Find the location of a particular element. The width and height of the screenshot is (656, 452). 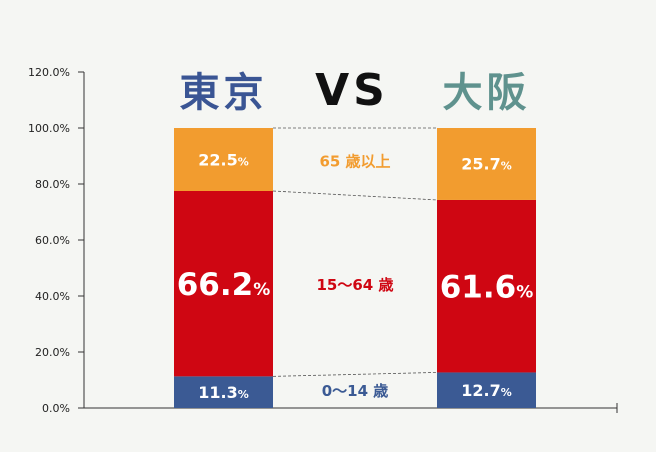

y-tick-label: 20.0% is located at coordinates (52, 352).